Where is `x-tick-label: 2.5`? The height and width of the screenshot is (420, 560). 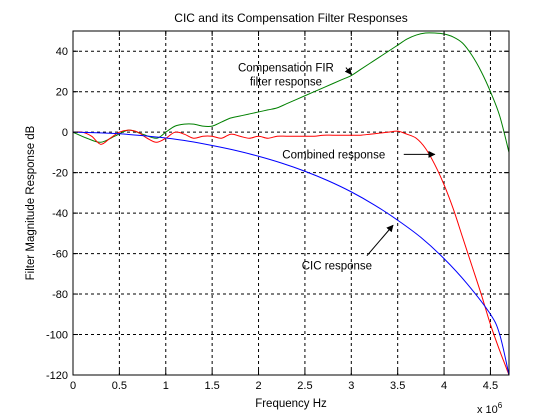 x-tick-label: 2.5 is located at coordinates (304, 386).